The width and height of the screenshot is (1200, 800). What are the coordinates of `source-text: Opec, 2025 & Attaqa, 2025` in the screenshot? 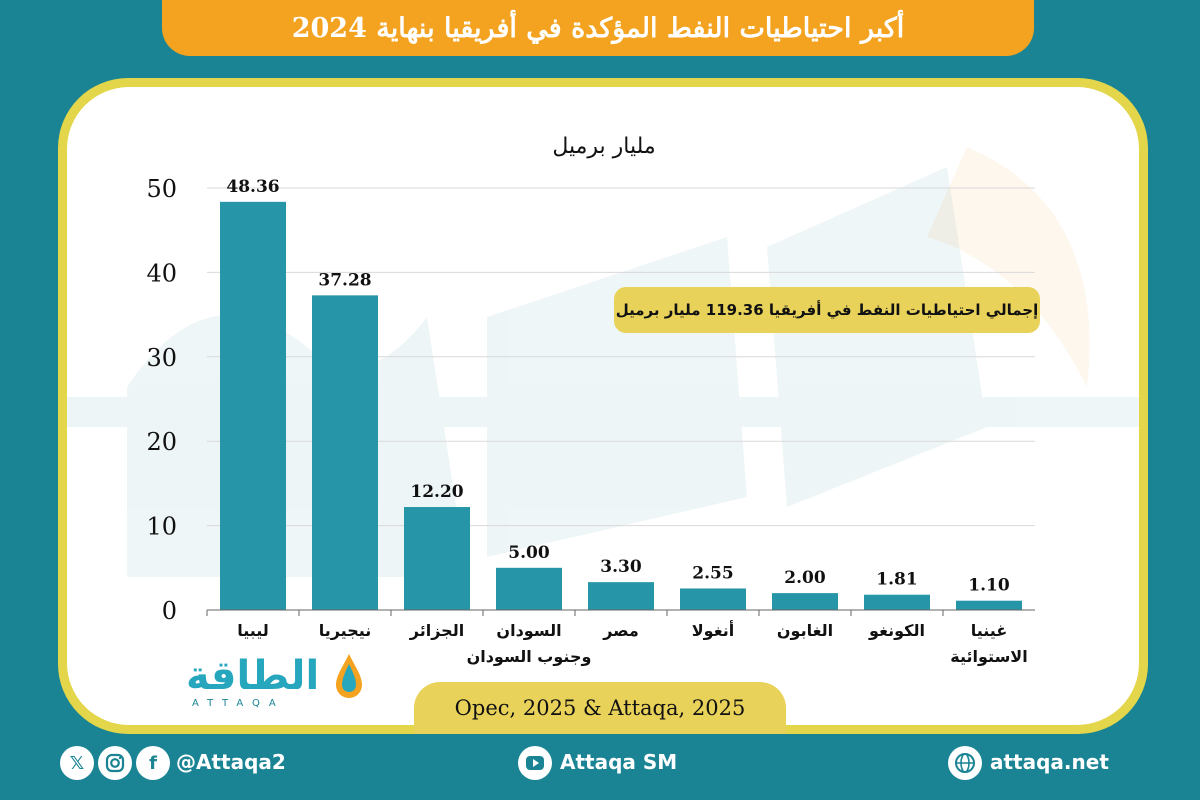 It's located at (600, 708).